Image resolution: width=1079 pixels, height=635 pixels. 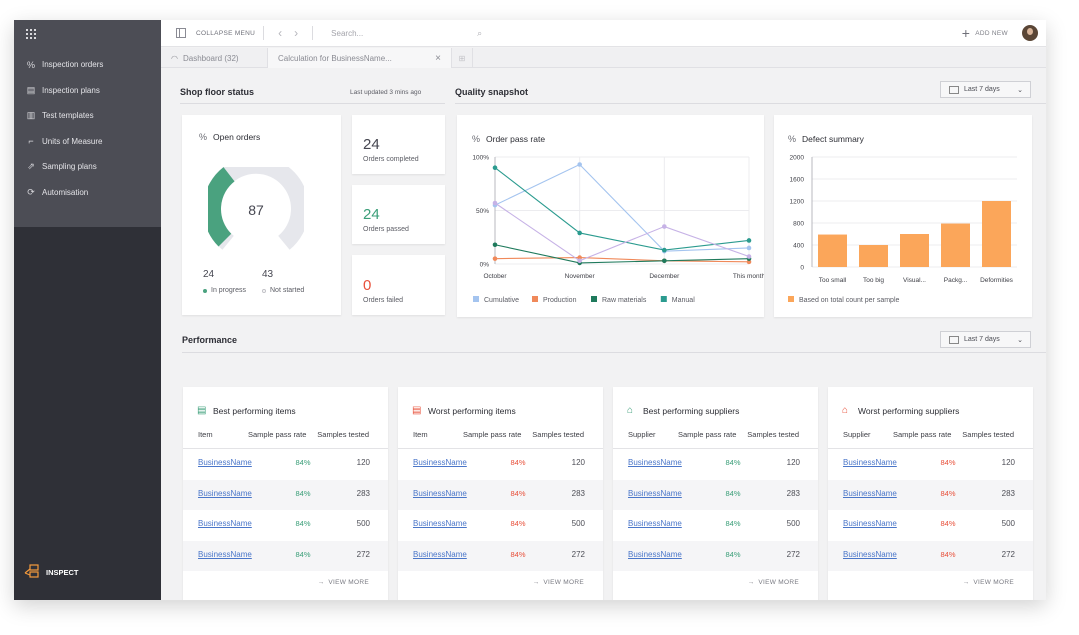 What do you see at coordinates (857, 434) in the screenshot?
I see `column-header: Supplier` at bounding box center [857, 434].